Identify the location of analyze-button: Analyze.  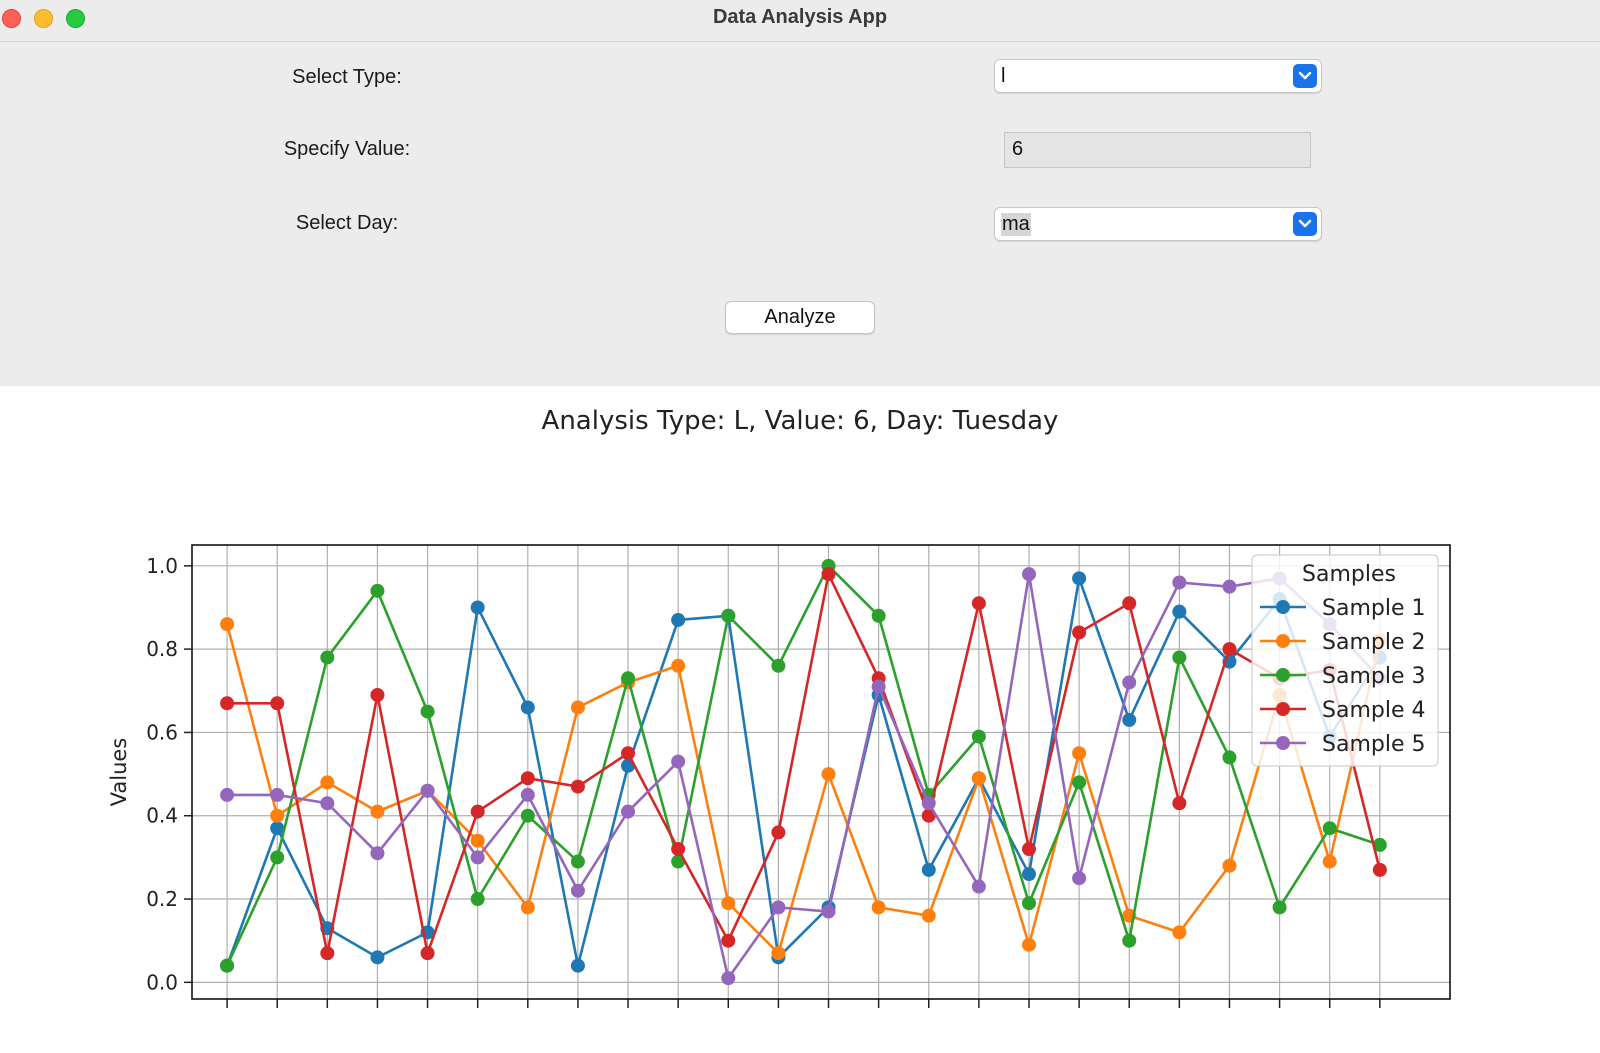
(800, 317).